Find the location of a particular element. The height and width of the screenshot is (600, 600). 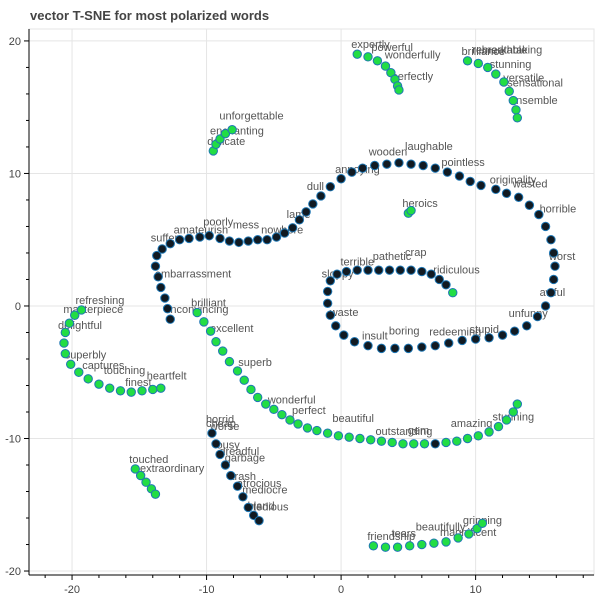

word-label: wonderfully is located at coordinates (412, 56).